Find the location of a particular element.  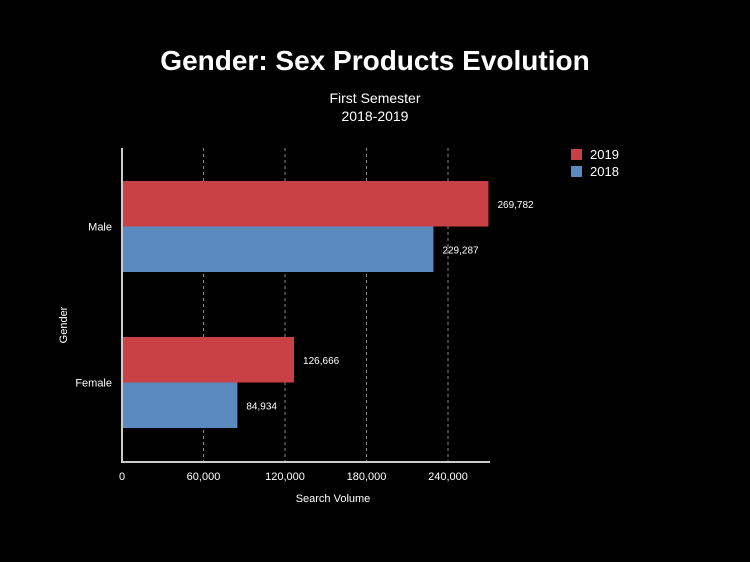

x-tick-label: 180,000 is located at coordinates (367, 477).